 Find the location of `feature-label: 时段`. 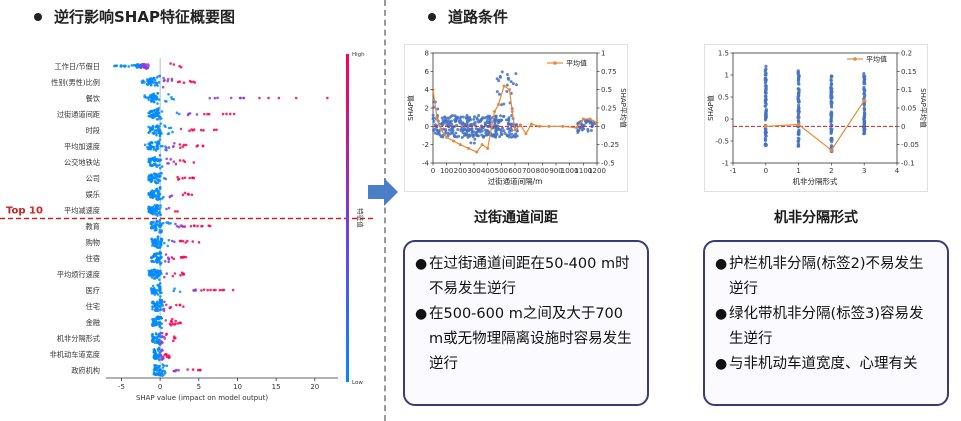

feature-label: 时段 is located at coordinates (93, 130).